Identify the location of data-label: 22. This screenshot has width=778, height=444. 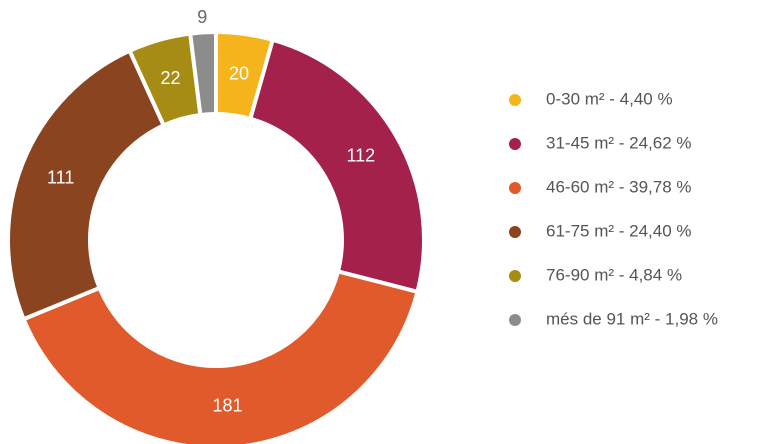
(170, 78).